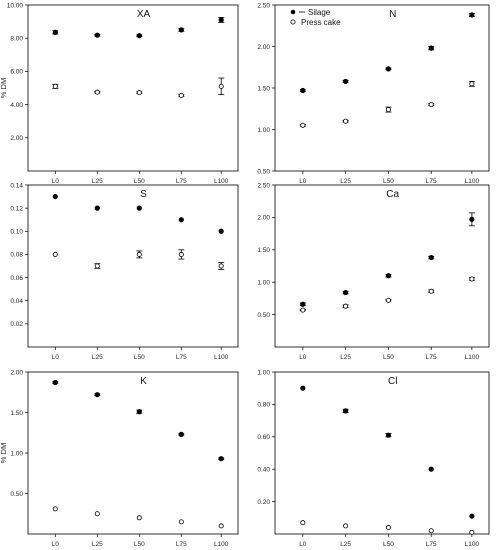  Describe the element at coordinates (263, 502) in the screenshot. I see `y-tick-label: 0.20` at that location.